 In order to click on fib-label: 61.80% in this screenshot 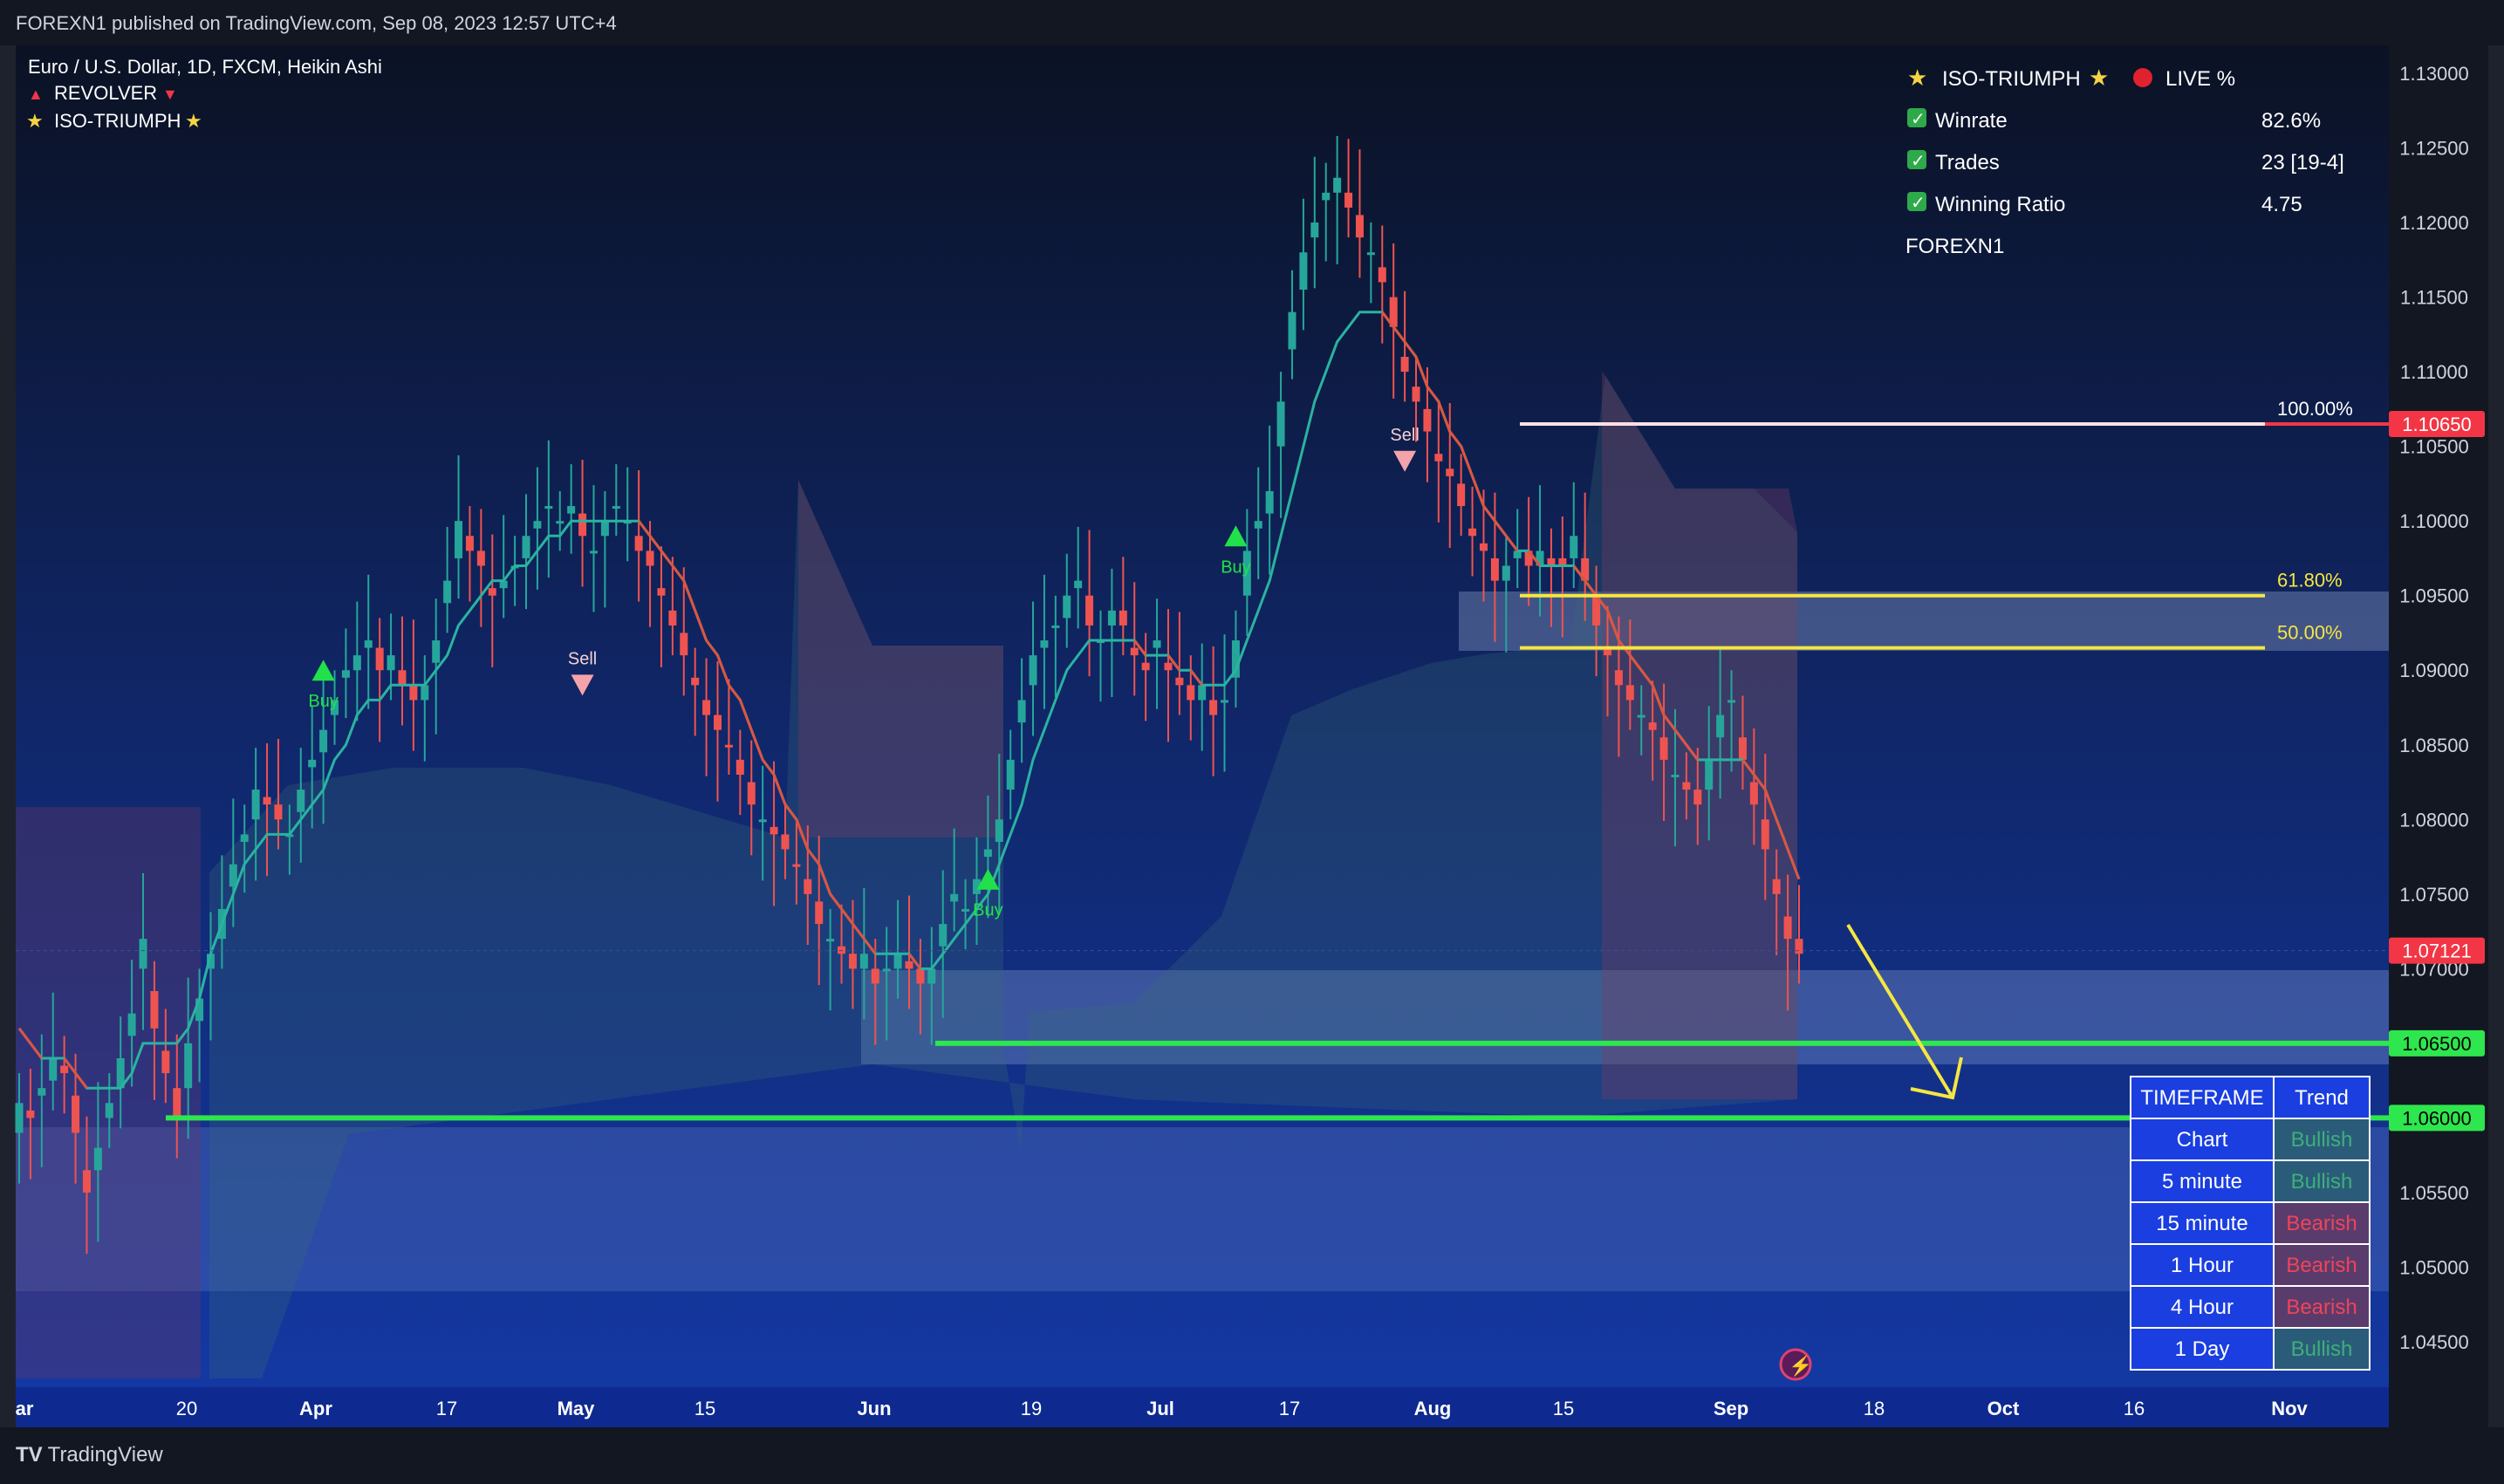, I will do `click(2310, 581)`.